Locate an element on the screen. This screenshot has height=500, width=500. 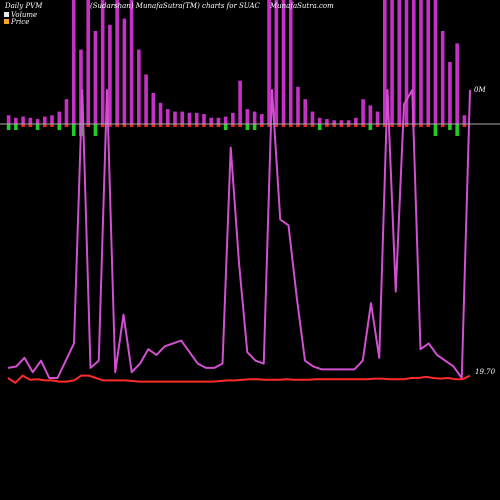
price-line is located at coordinates (239, 379).